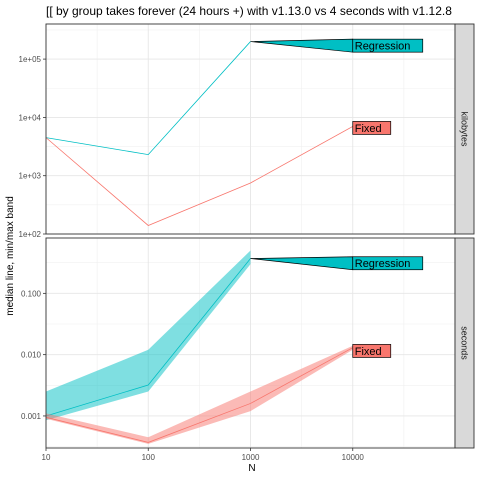 The height and width of the screenshot is (480, 480). What do you see at coordinates (30, 176) in the screenshot?
I see `y-tick-label: 1e+03` at bounding box center [30, 176].